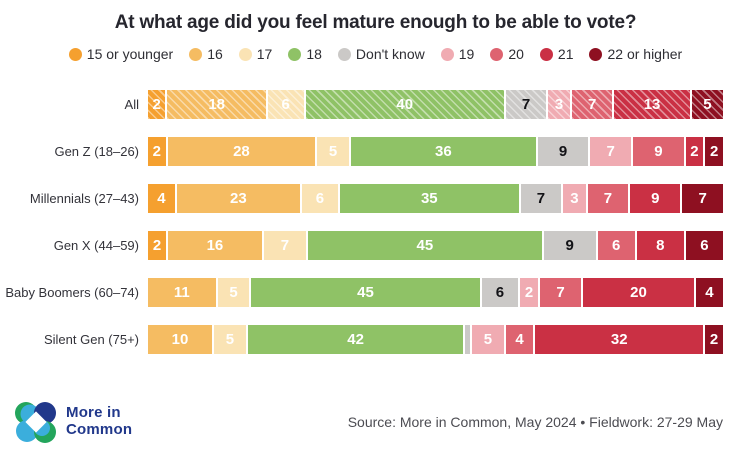 The height and width of the screenshot is (452, 751). I want to click on bar-row: Millennials (27–43) 4 23 6 35 7 3 7 9 7, so click(375, 198).